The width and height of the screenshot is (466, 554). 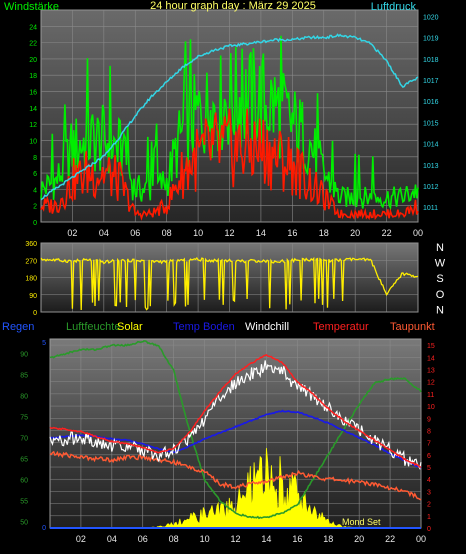 I want to click on wind-direction-series, so click(x=229, y=283).